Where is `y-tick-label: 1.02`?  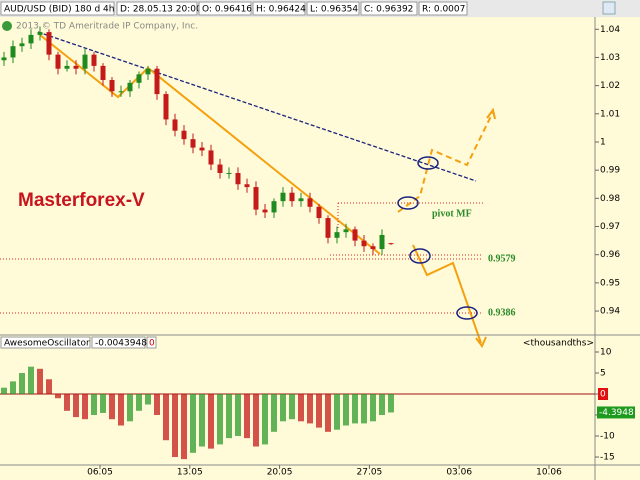 y-tick-label: 1.02 is located at coordinates (610, 86).